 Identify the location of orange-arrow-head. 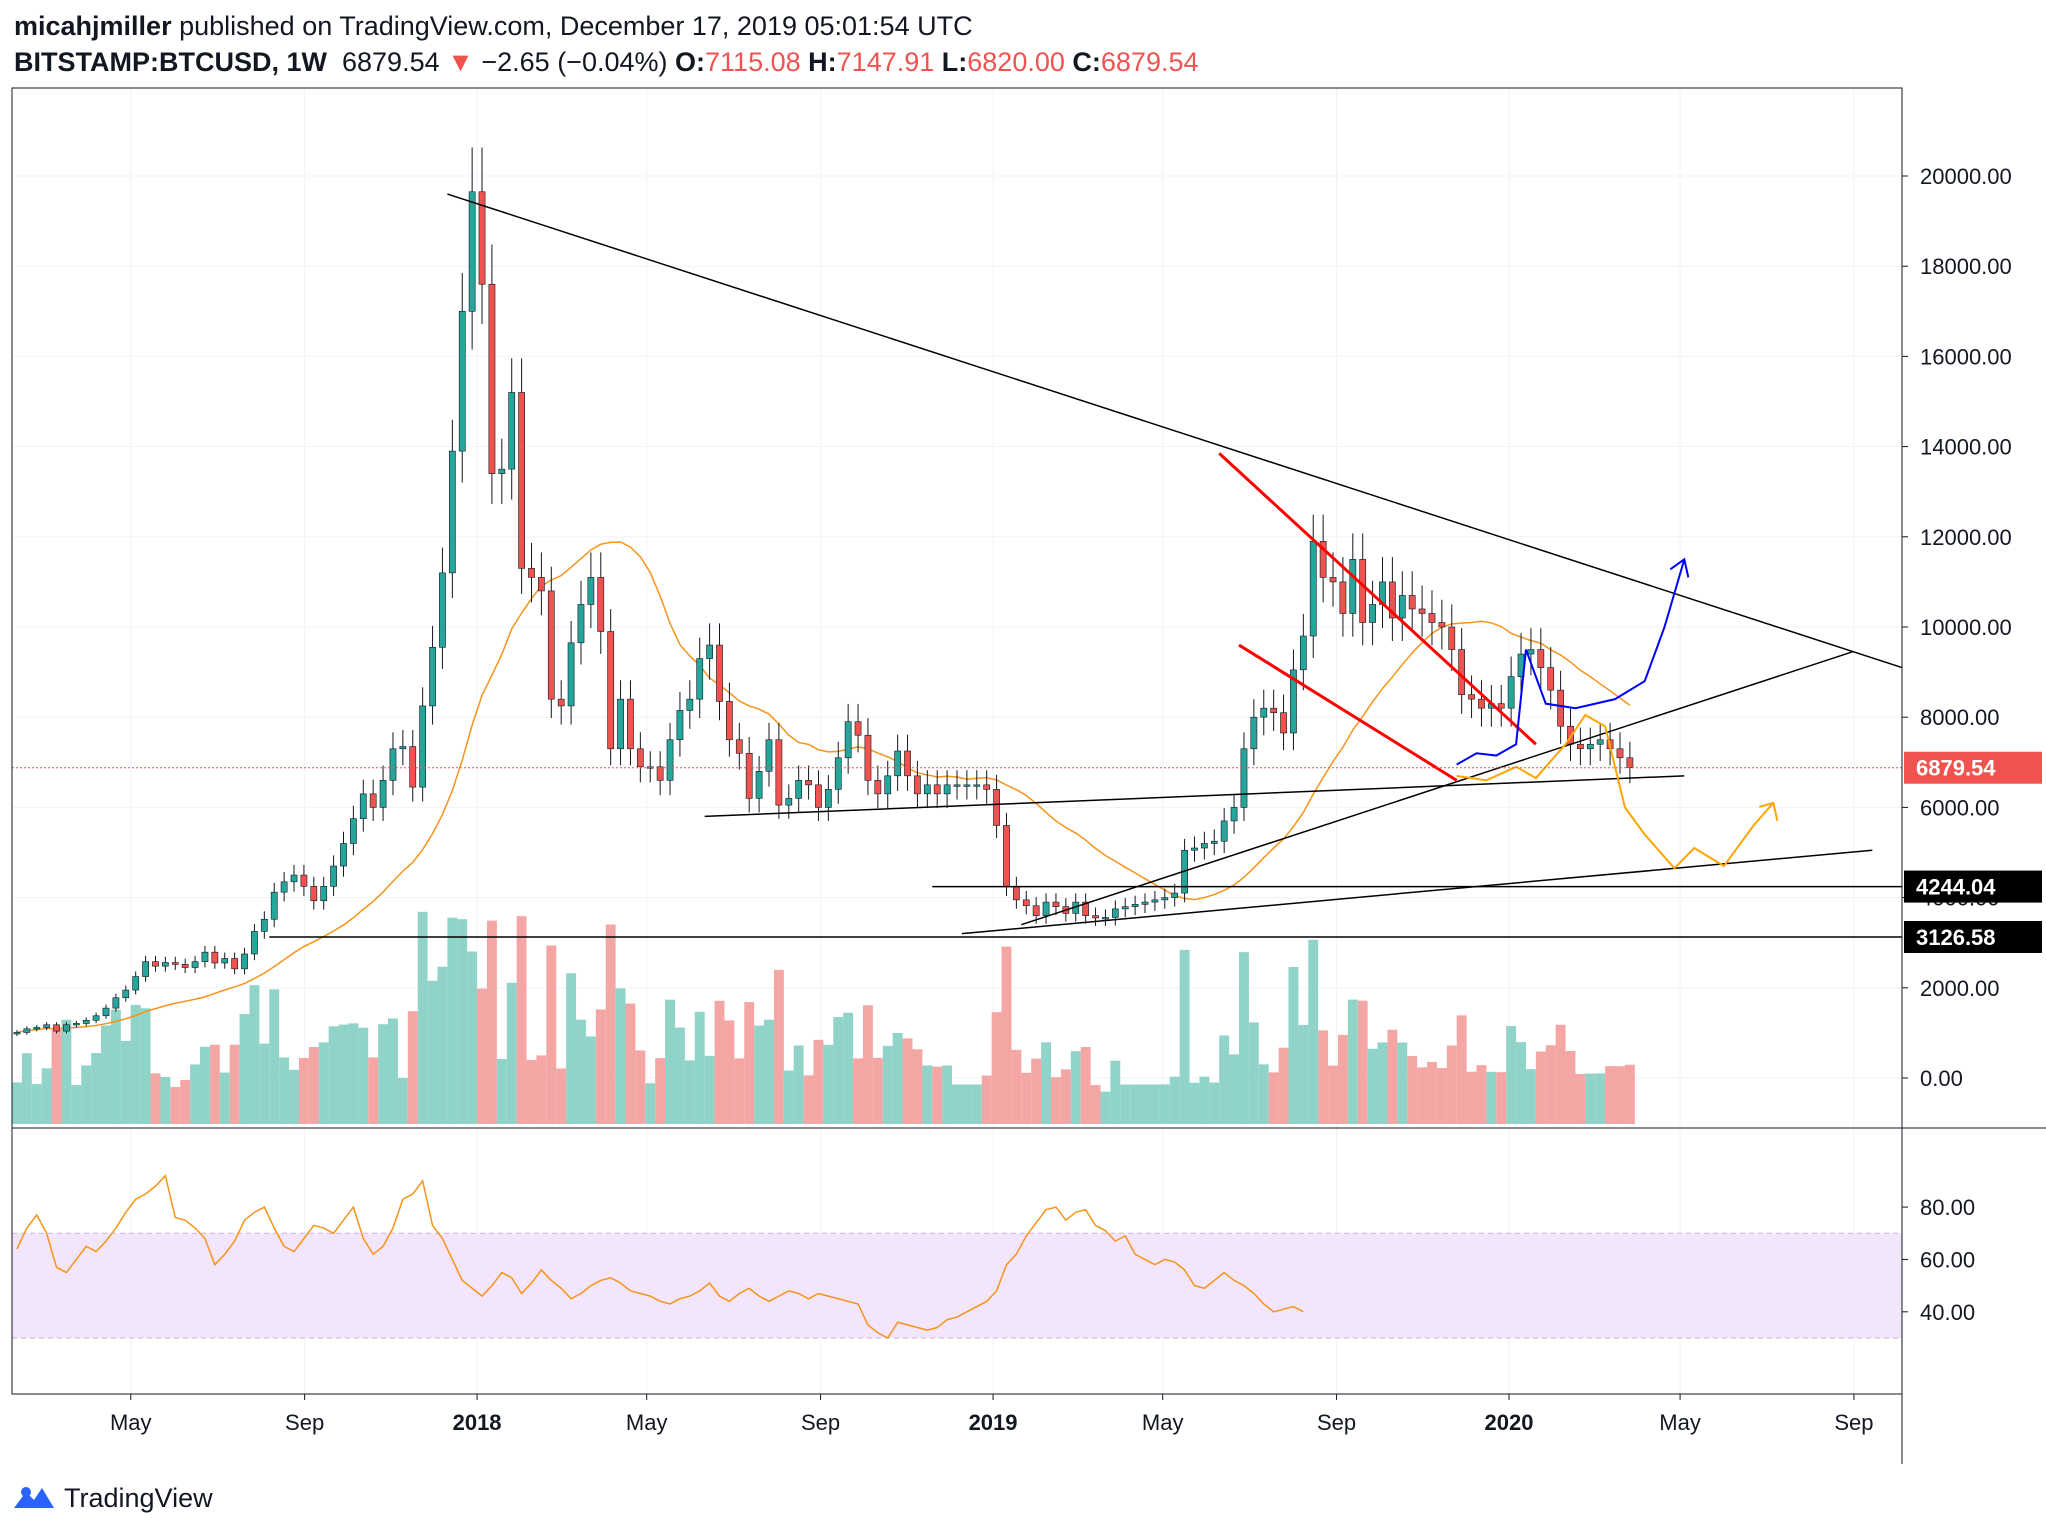
(1769, 811).